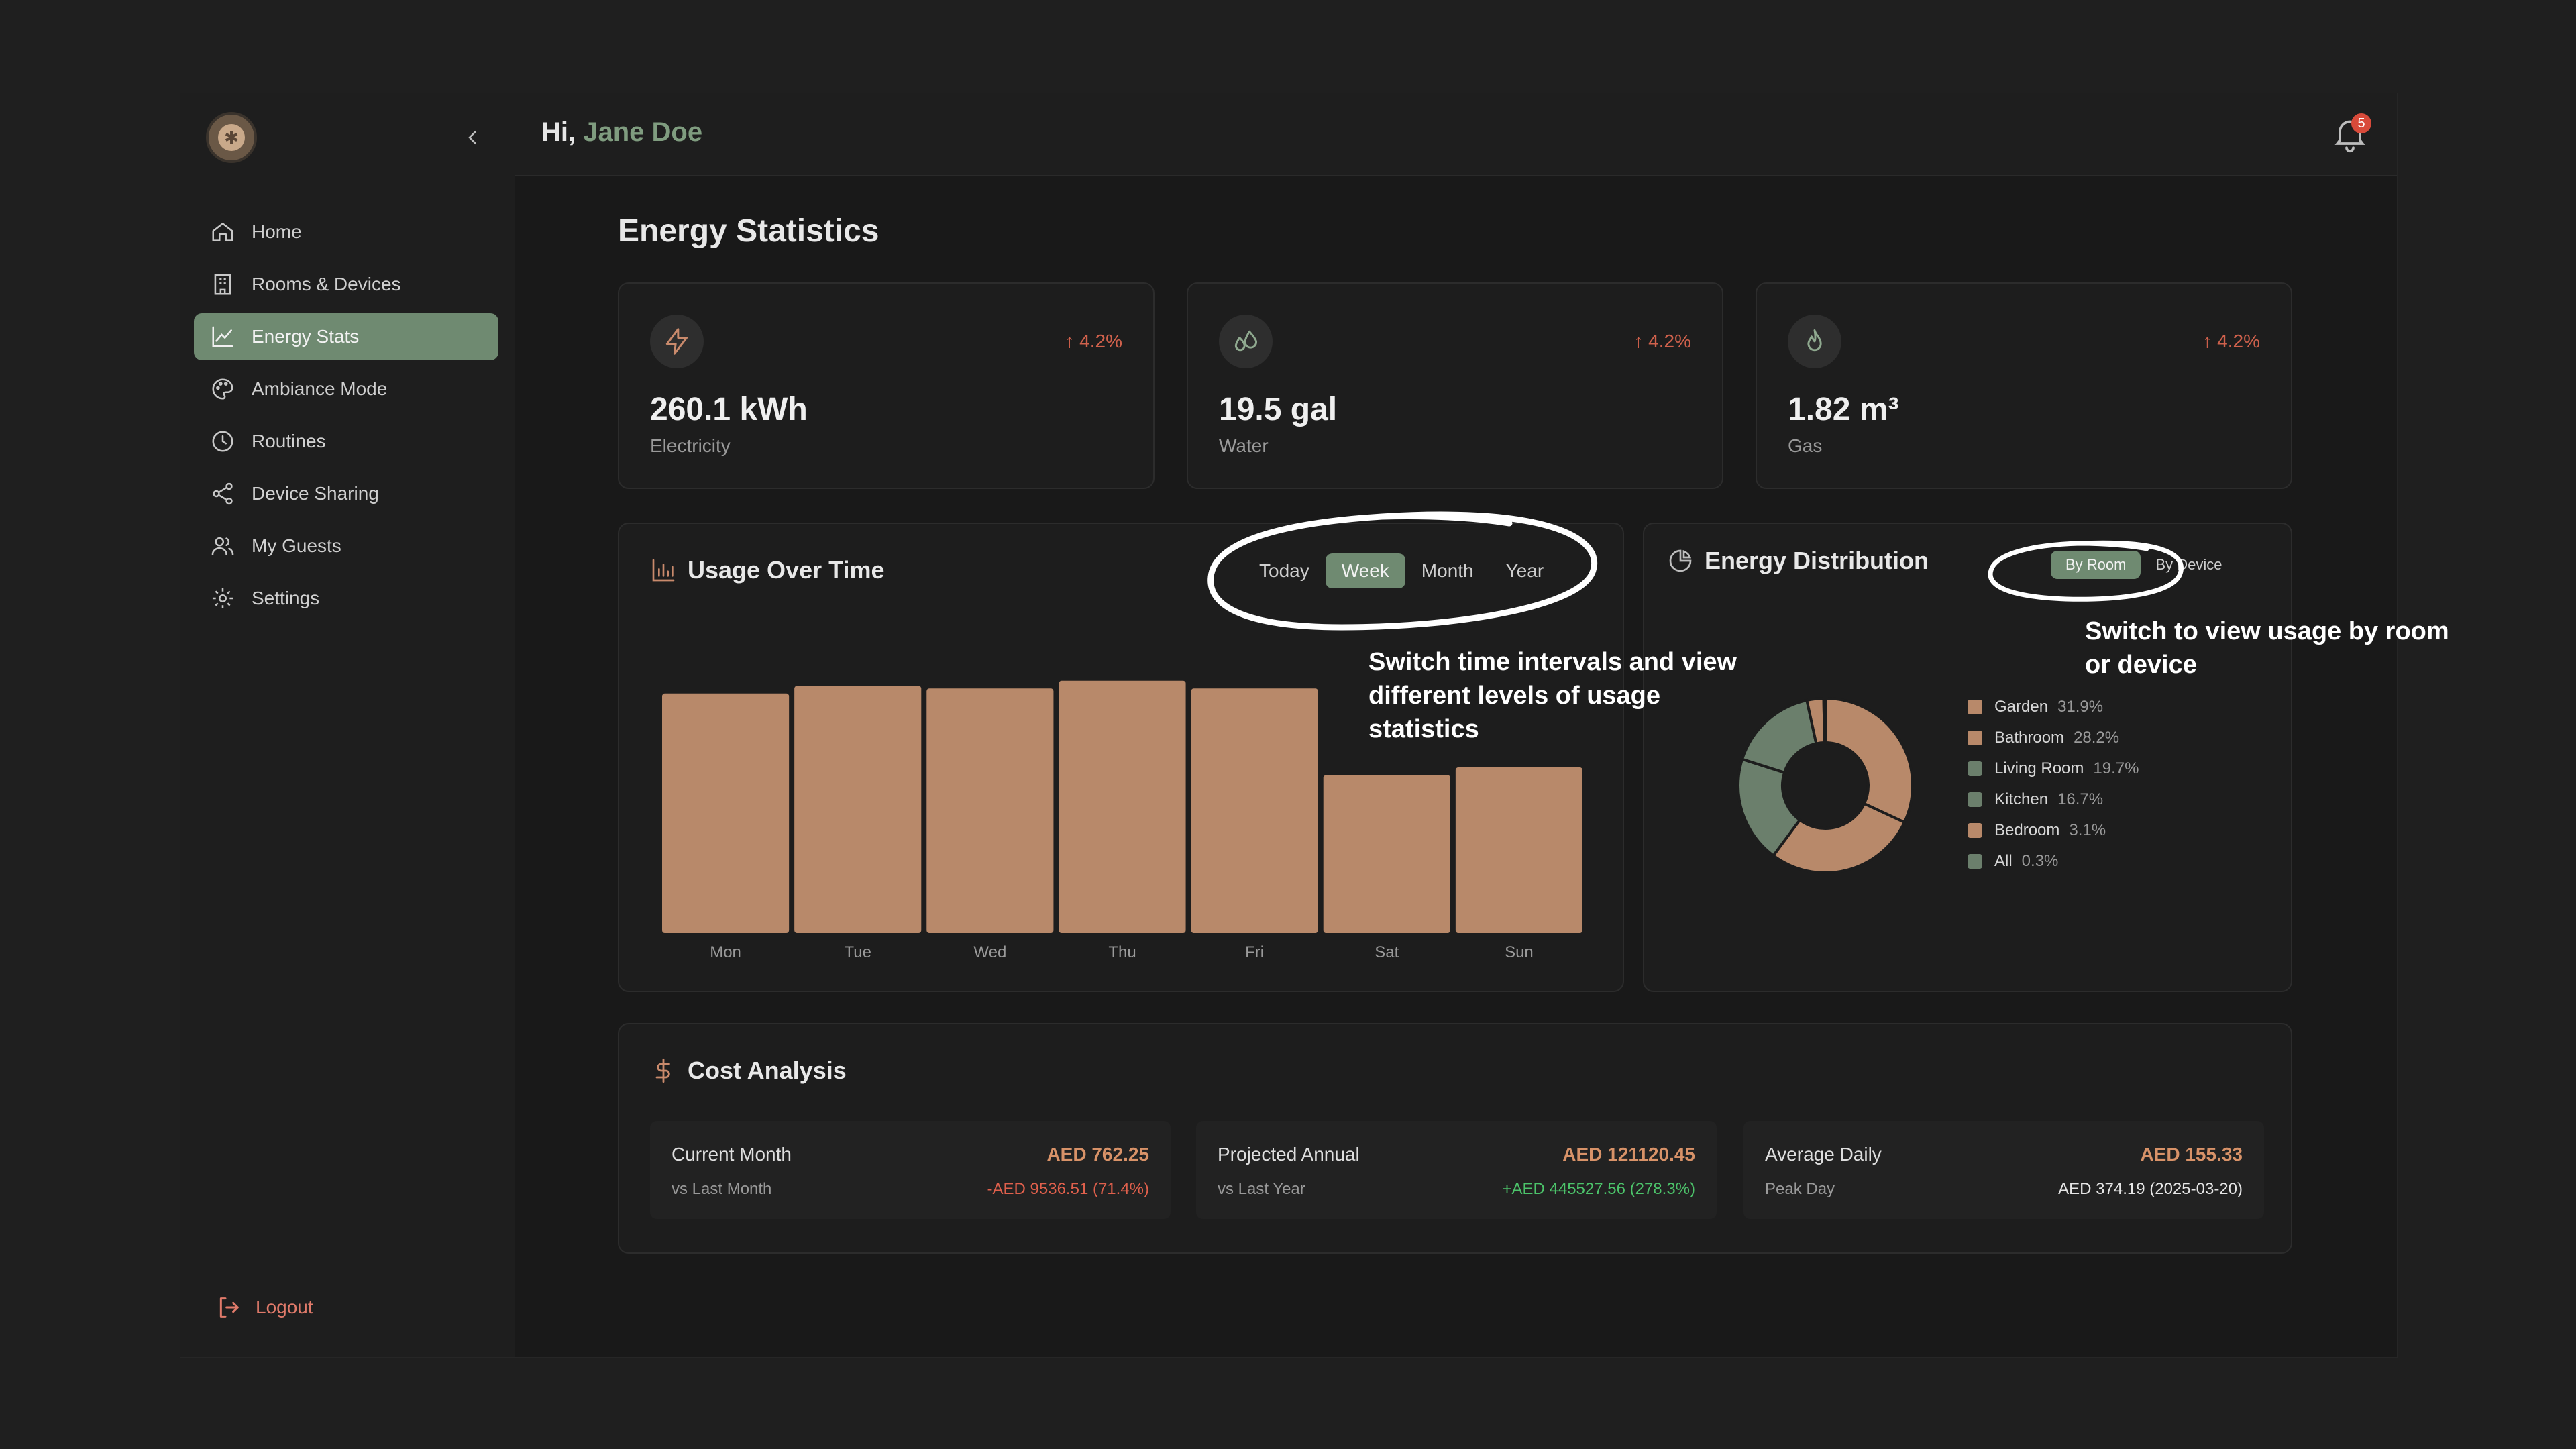 The height and width of the screenshot is (1449, 2576). Describe the element at coordinates (690, 445) in the screenshot. I see `stat-label: Electricity` at that location.